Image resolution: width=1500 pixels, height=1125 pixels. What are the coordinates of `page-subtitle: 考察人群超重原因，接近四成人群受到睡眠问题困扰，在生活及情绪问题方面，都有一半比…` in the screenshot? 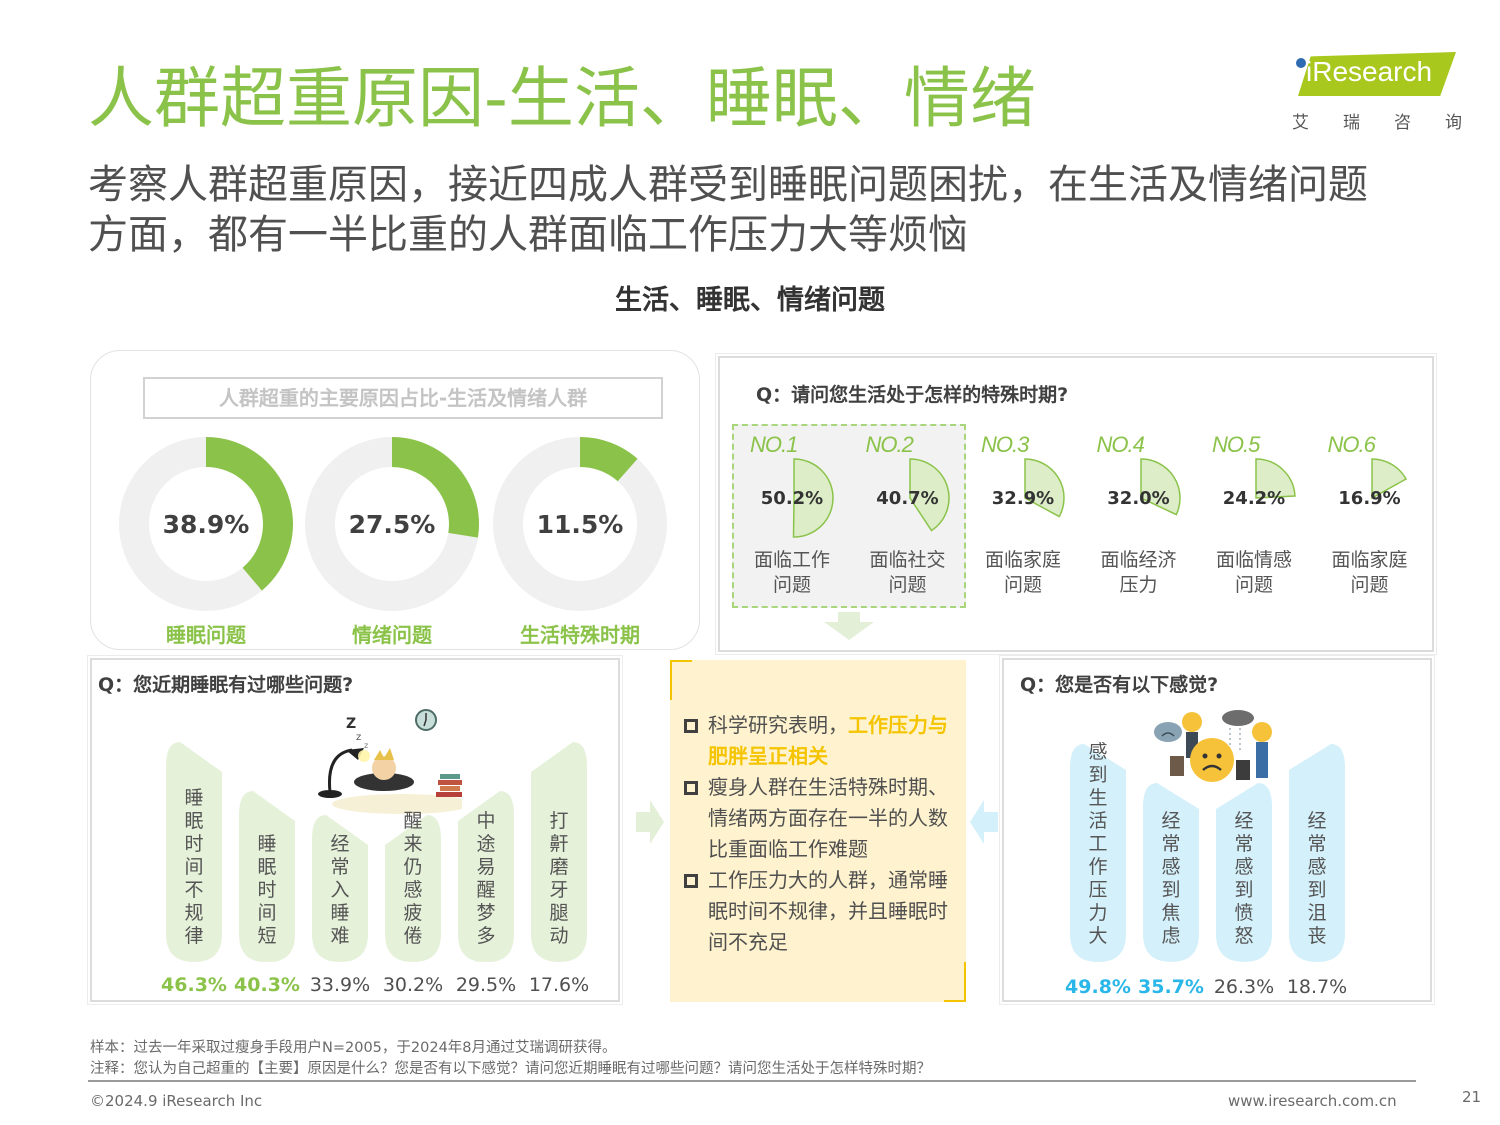 It's located at (728, 210).